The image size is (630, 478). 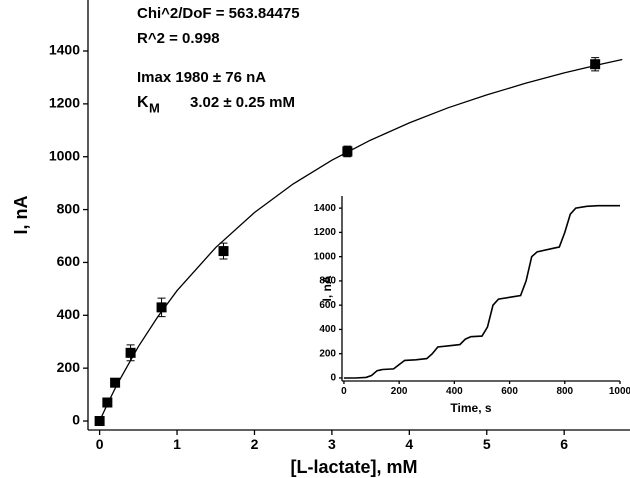 I want to click on x-tick-label: 1, so click(x=177, y=444).